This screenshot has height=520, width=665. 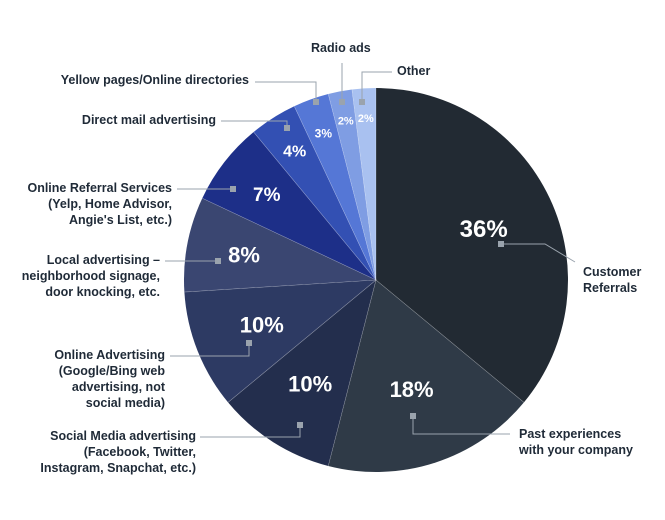 I want to click on slice-category-label-0: Customer Referrals, so click(x=612, y=280).